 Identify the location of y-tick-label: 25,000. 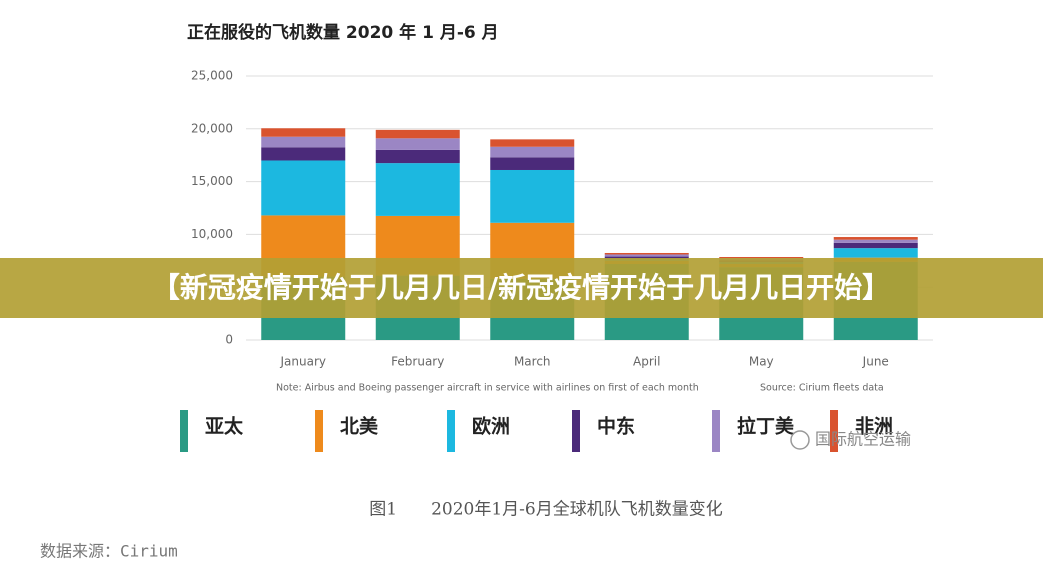
(212, 76).